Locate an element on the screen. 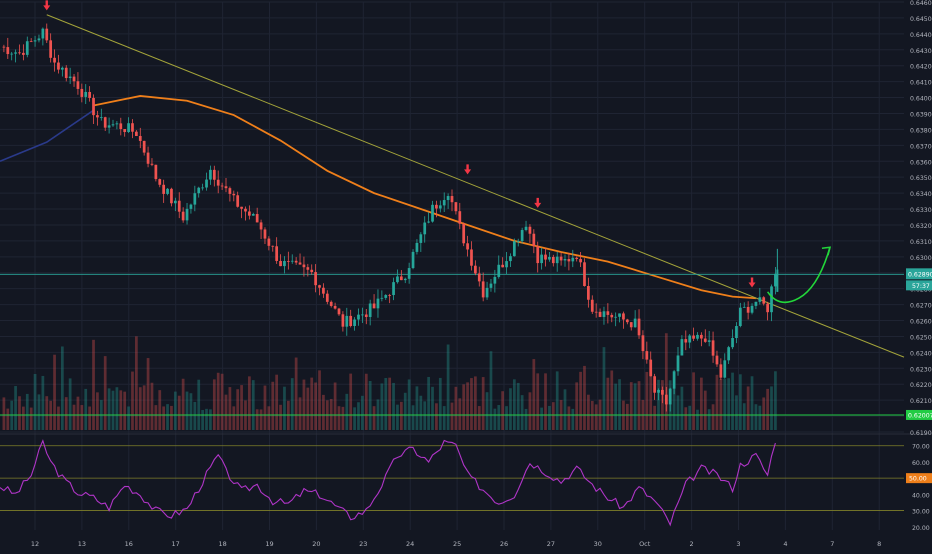 The width and height of the screenshot is (932, 554). rsi-tick-label: 70.00 is located at coordinates (921, 447).